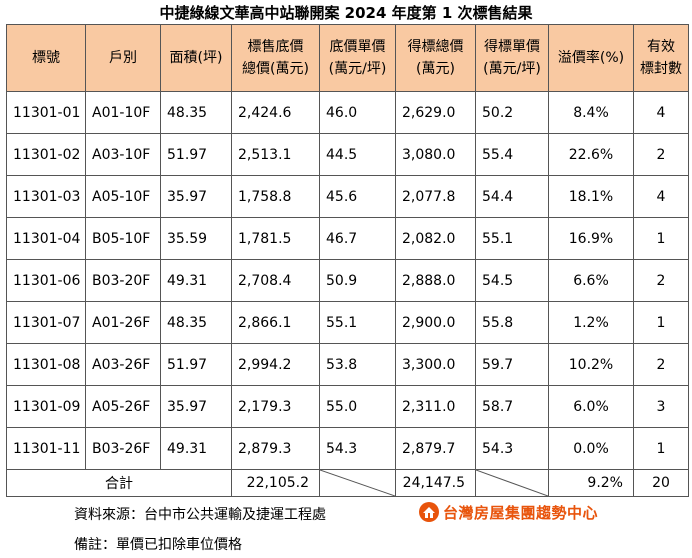 The width and height of the screenshot is (692, 558). I want to click on brand-logo: 台灣房屋集團趨勢中心, so click(508, 512).